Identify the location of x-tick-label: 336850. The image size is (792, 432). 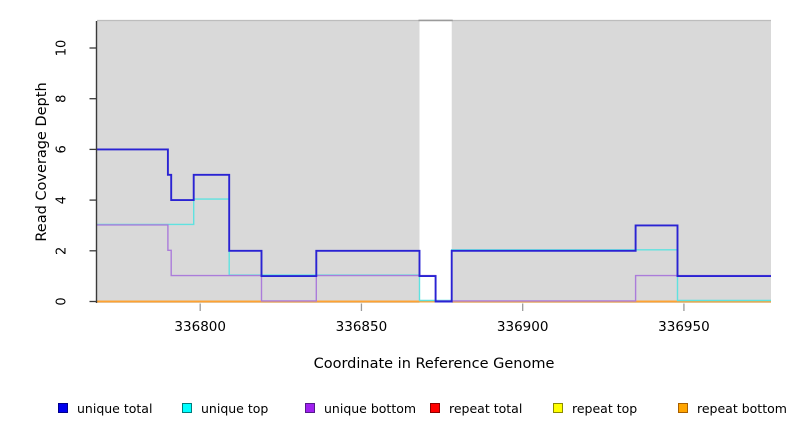
(362, 327).